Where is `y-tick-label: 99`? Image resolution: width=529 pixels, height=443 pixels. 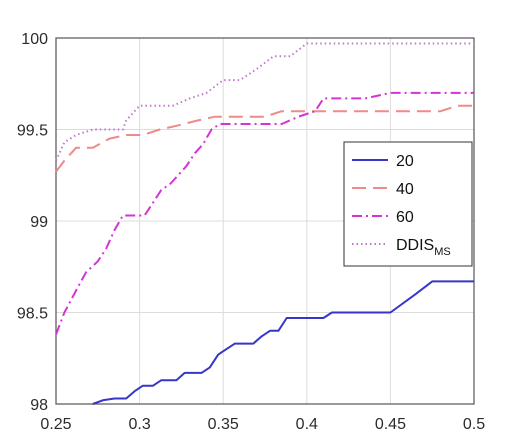
y-tick-label: 99 is located at coordinates (39, 222).